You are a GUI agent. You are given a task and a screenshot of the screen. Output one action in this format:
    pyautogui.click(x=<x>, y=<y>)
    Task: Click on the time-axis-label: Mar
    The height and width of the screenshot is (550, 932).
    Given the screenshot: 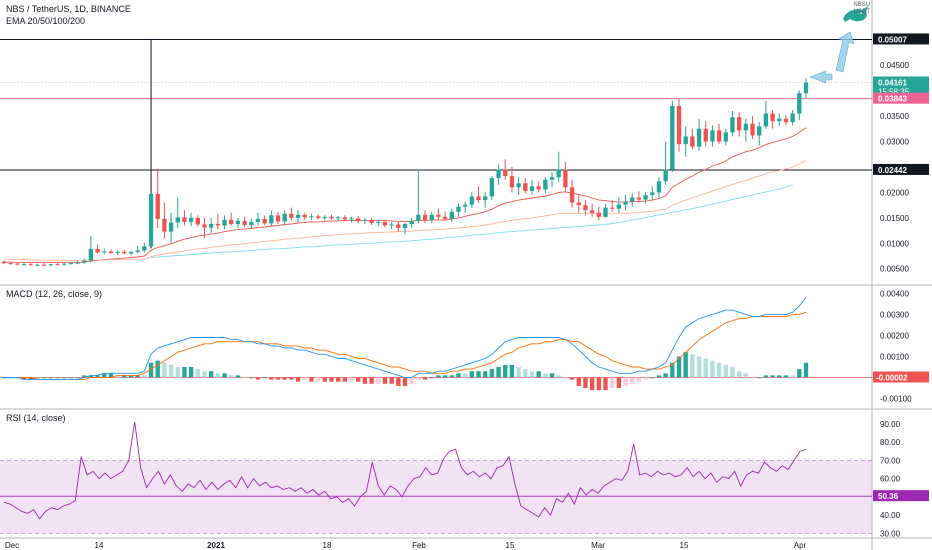 What is the action you would take?
    pyautogui.click(x=598, y=545)
    